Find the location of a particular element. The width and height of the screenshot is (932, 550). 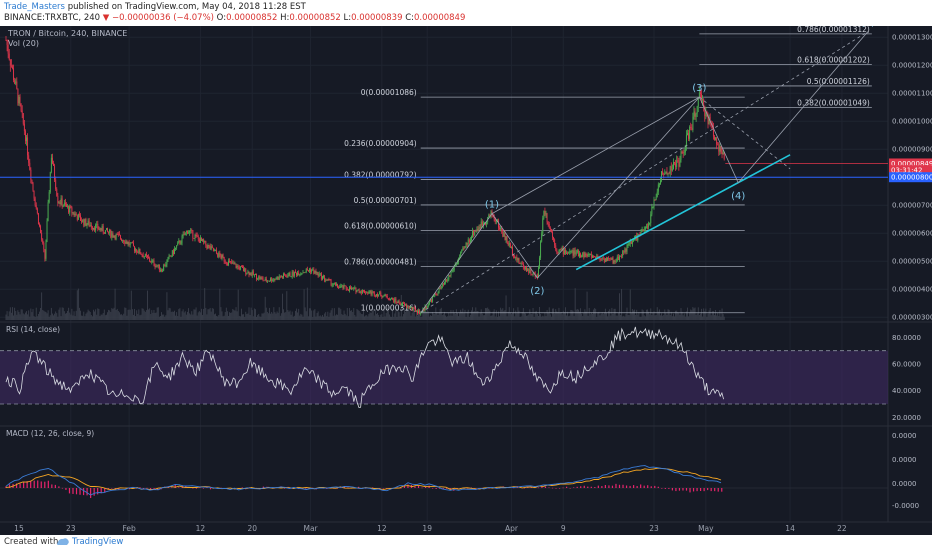

price-tick-label: 0.00000700 is located at coordinates (912, 206).